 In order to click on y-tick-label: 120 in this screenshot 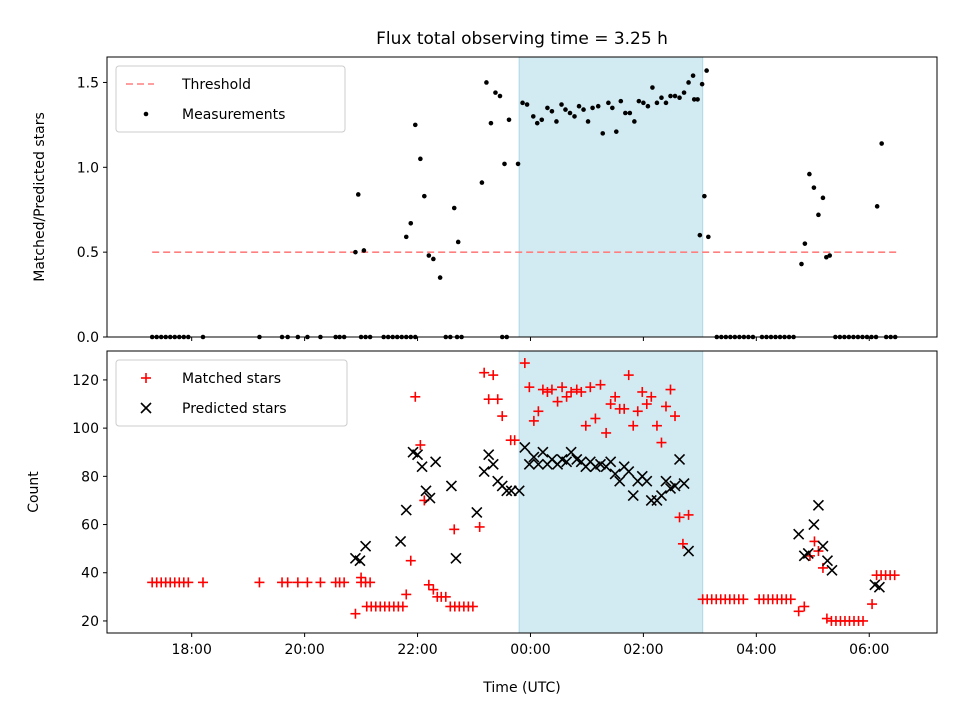, I will do `click(85, 381)`.